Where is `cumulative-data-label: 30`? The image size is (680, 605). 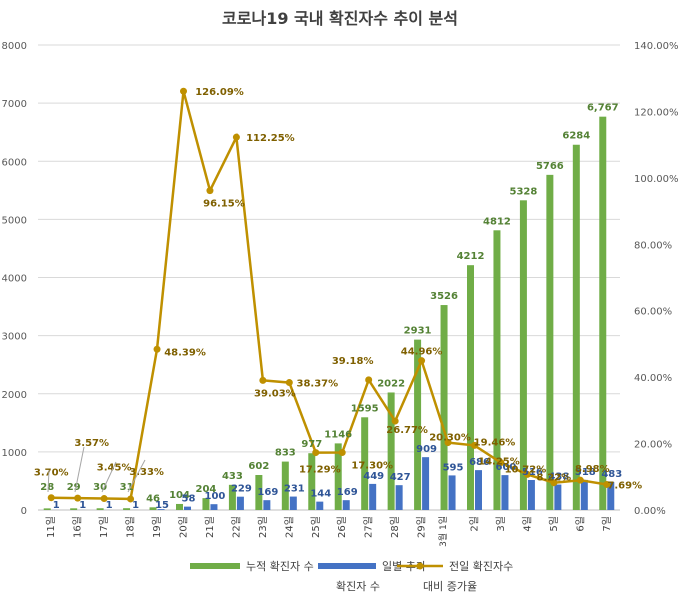
cumulative-data-label: 30 is located at coordinates (100, 487).